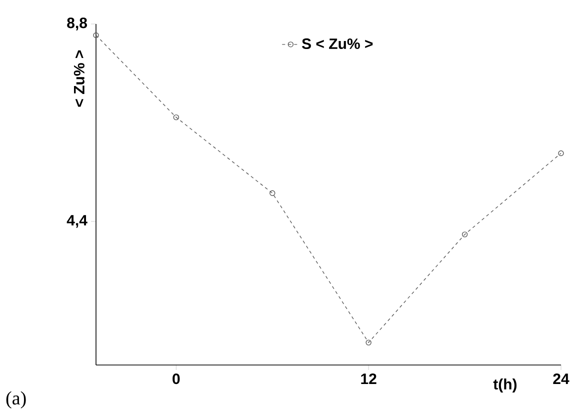  I want to click on x-tick-label: 0, so click(176, 379).